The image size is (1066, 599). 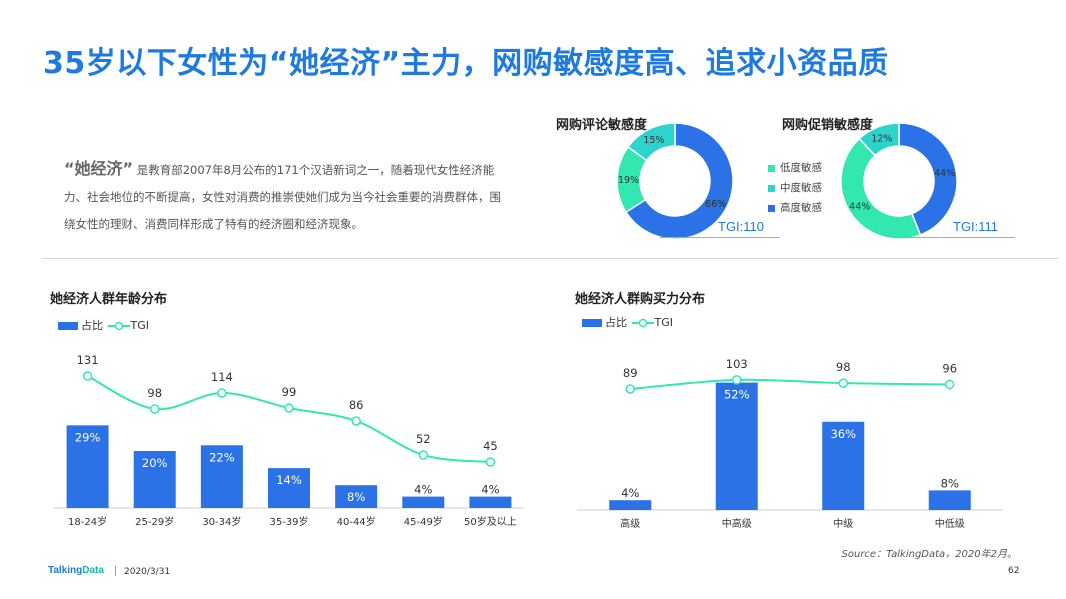 I want to click on bar-value-label: 52%, so click(x=737, y=395).